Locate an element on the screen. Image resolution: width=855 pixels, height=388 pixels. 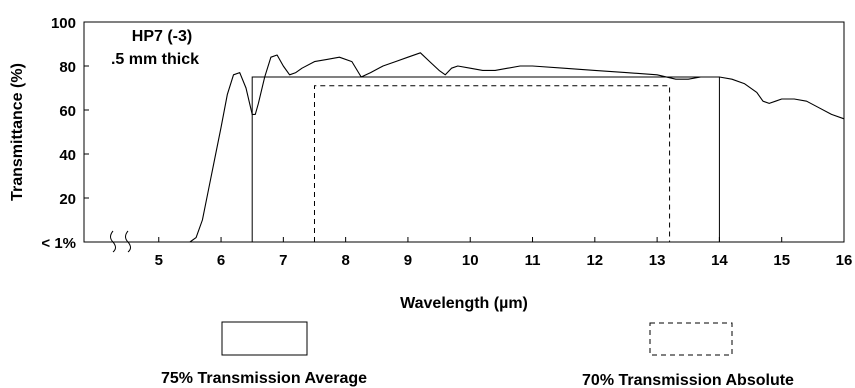
legend-label-absolute: 70% Transmission Absolute is located at coordinates (688, 380).